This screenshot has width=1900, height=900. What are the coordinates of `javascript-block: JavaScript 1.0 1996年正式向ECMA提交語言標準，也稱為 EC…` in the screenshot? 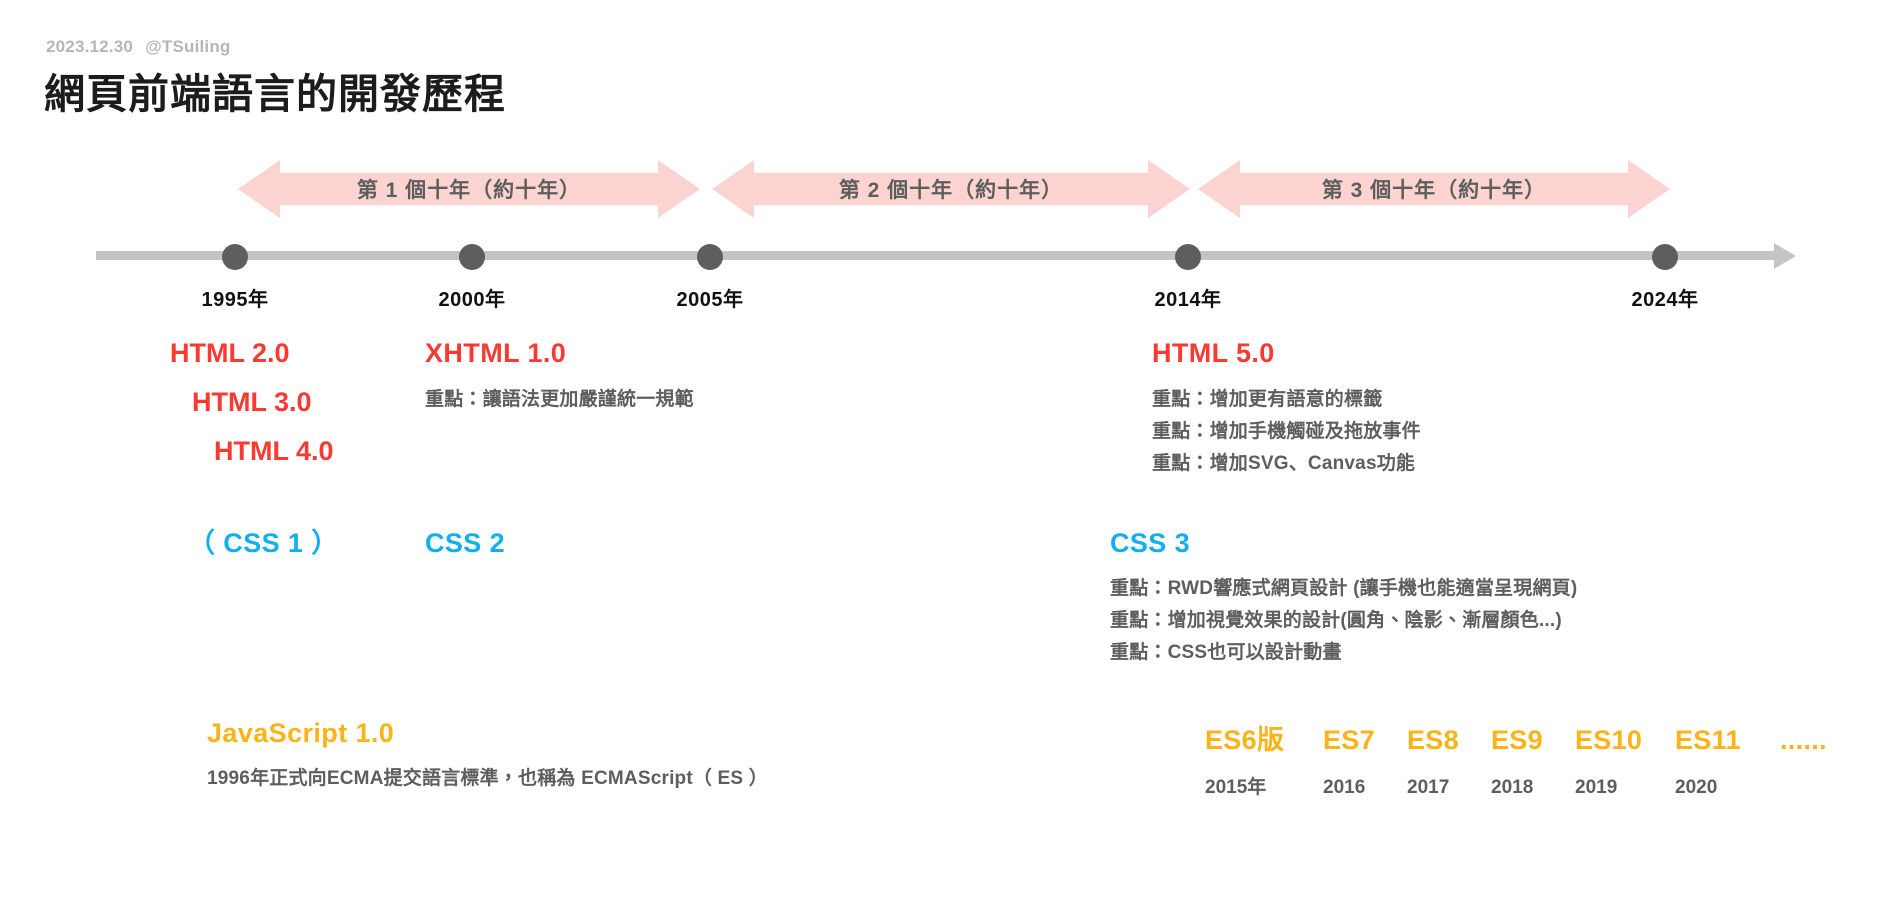 It's located at (487, 757).